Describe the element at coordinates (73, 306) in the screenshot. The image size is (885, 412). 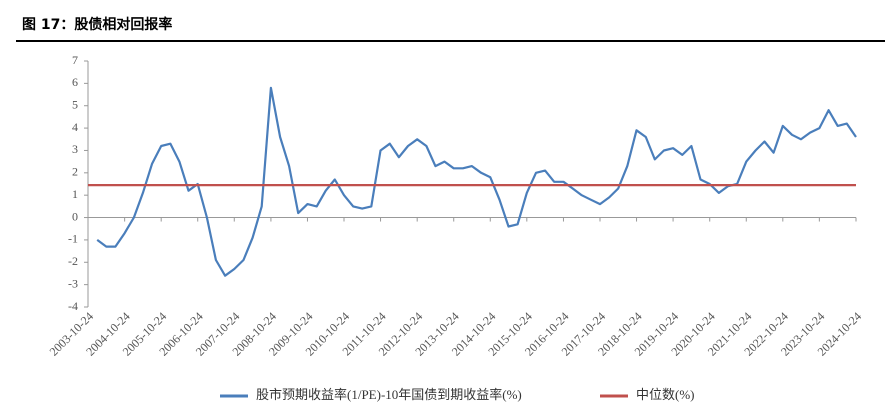
I see `y-tick-label: -4` at that location.